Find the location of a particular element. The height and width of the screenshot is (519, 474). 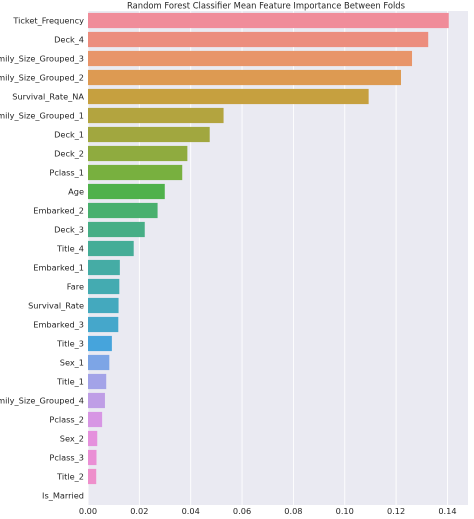

category-label: Deck_2 is located at coordinates (69, 154).